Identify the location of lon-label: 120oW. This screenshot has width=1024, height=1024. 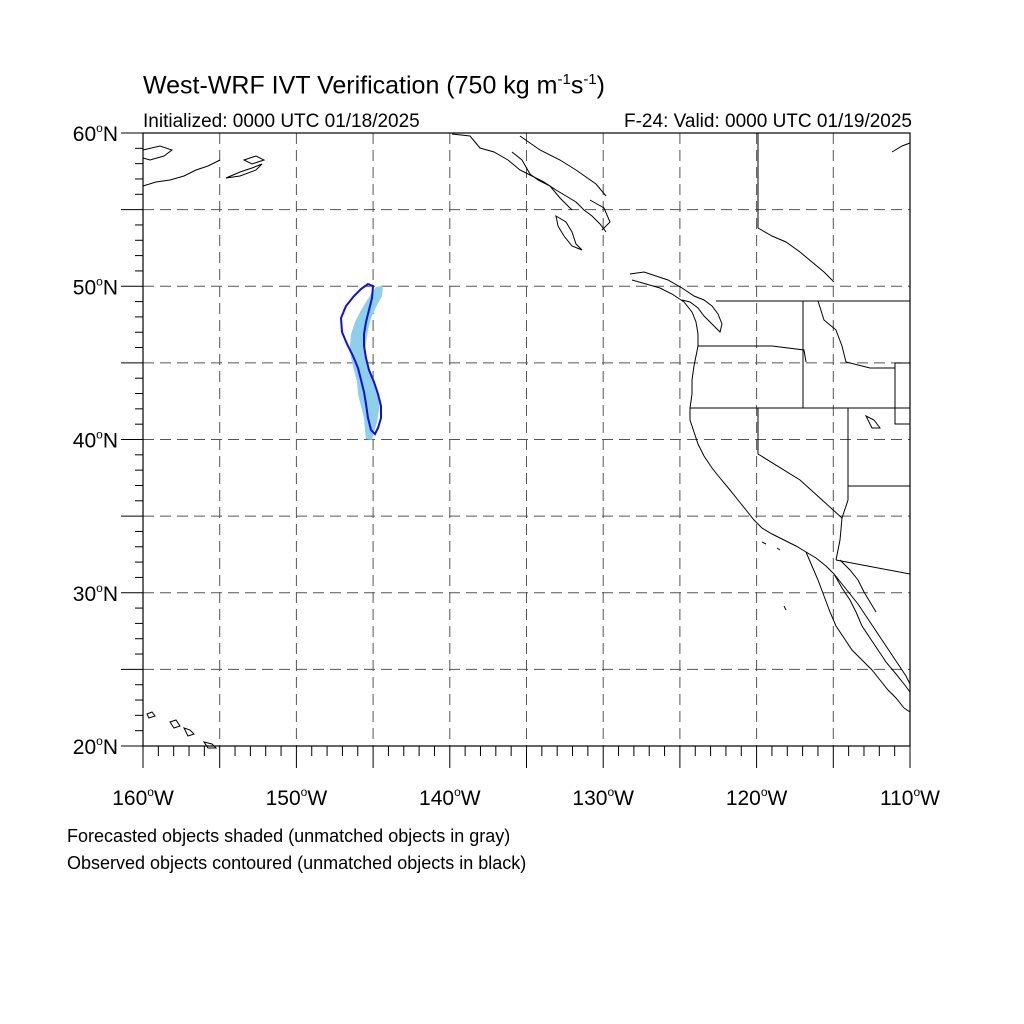
(757, 797).